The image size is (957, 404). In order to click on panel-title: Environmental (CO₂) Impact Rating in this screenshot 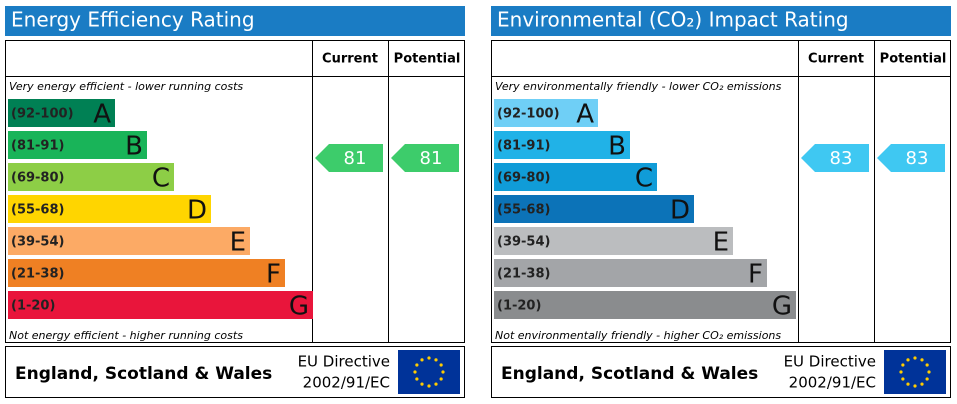, I will do `click(673, 20)`.